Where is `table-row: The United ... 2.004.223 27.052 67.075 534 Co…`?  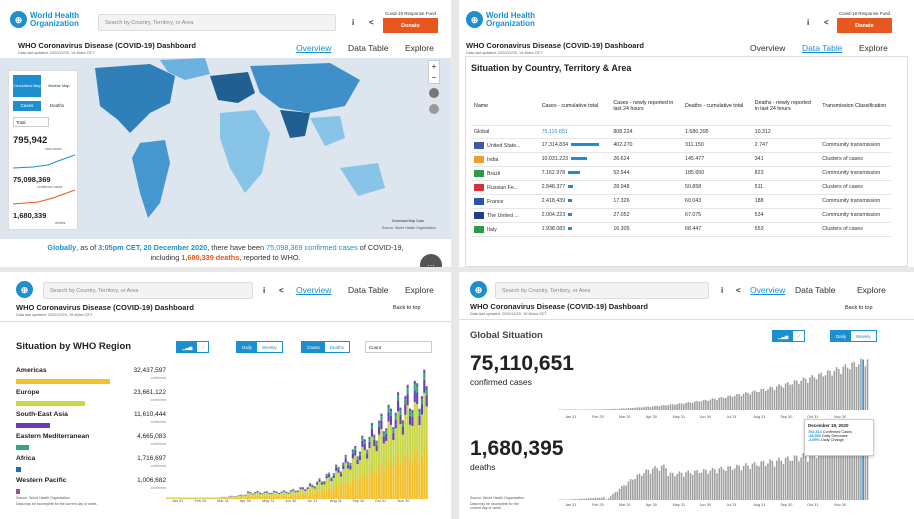
table-row: The United ... 2.004.223 27.052 67.075 534 Co… is located at coordinates (681, 215).